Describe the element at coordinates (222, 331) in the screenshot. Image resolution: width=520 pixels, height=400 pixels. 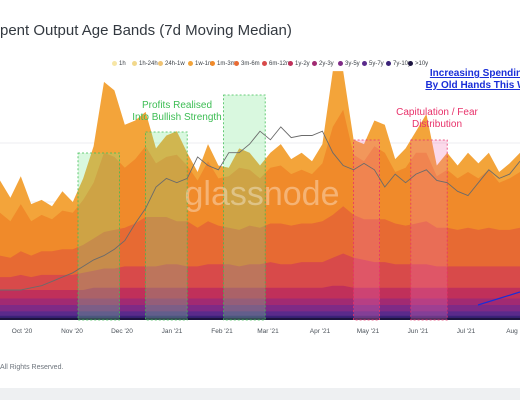
I see `x-tick-label: Feb '21` at that location.